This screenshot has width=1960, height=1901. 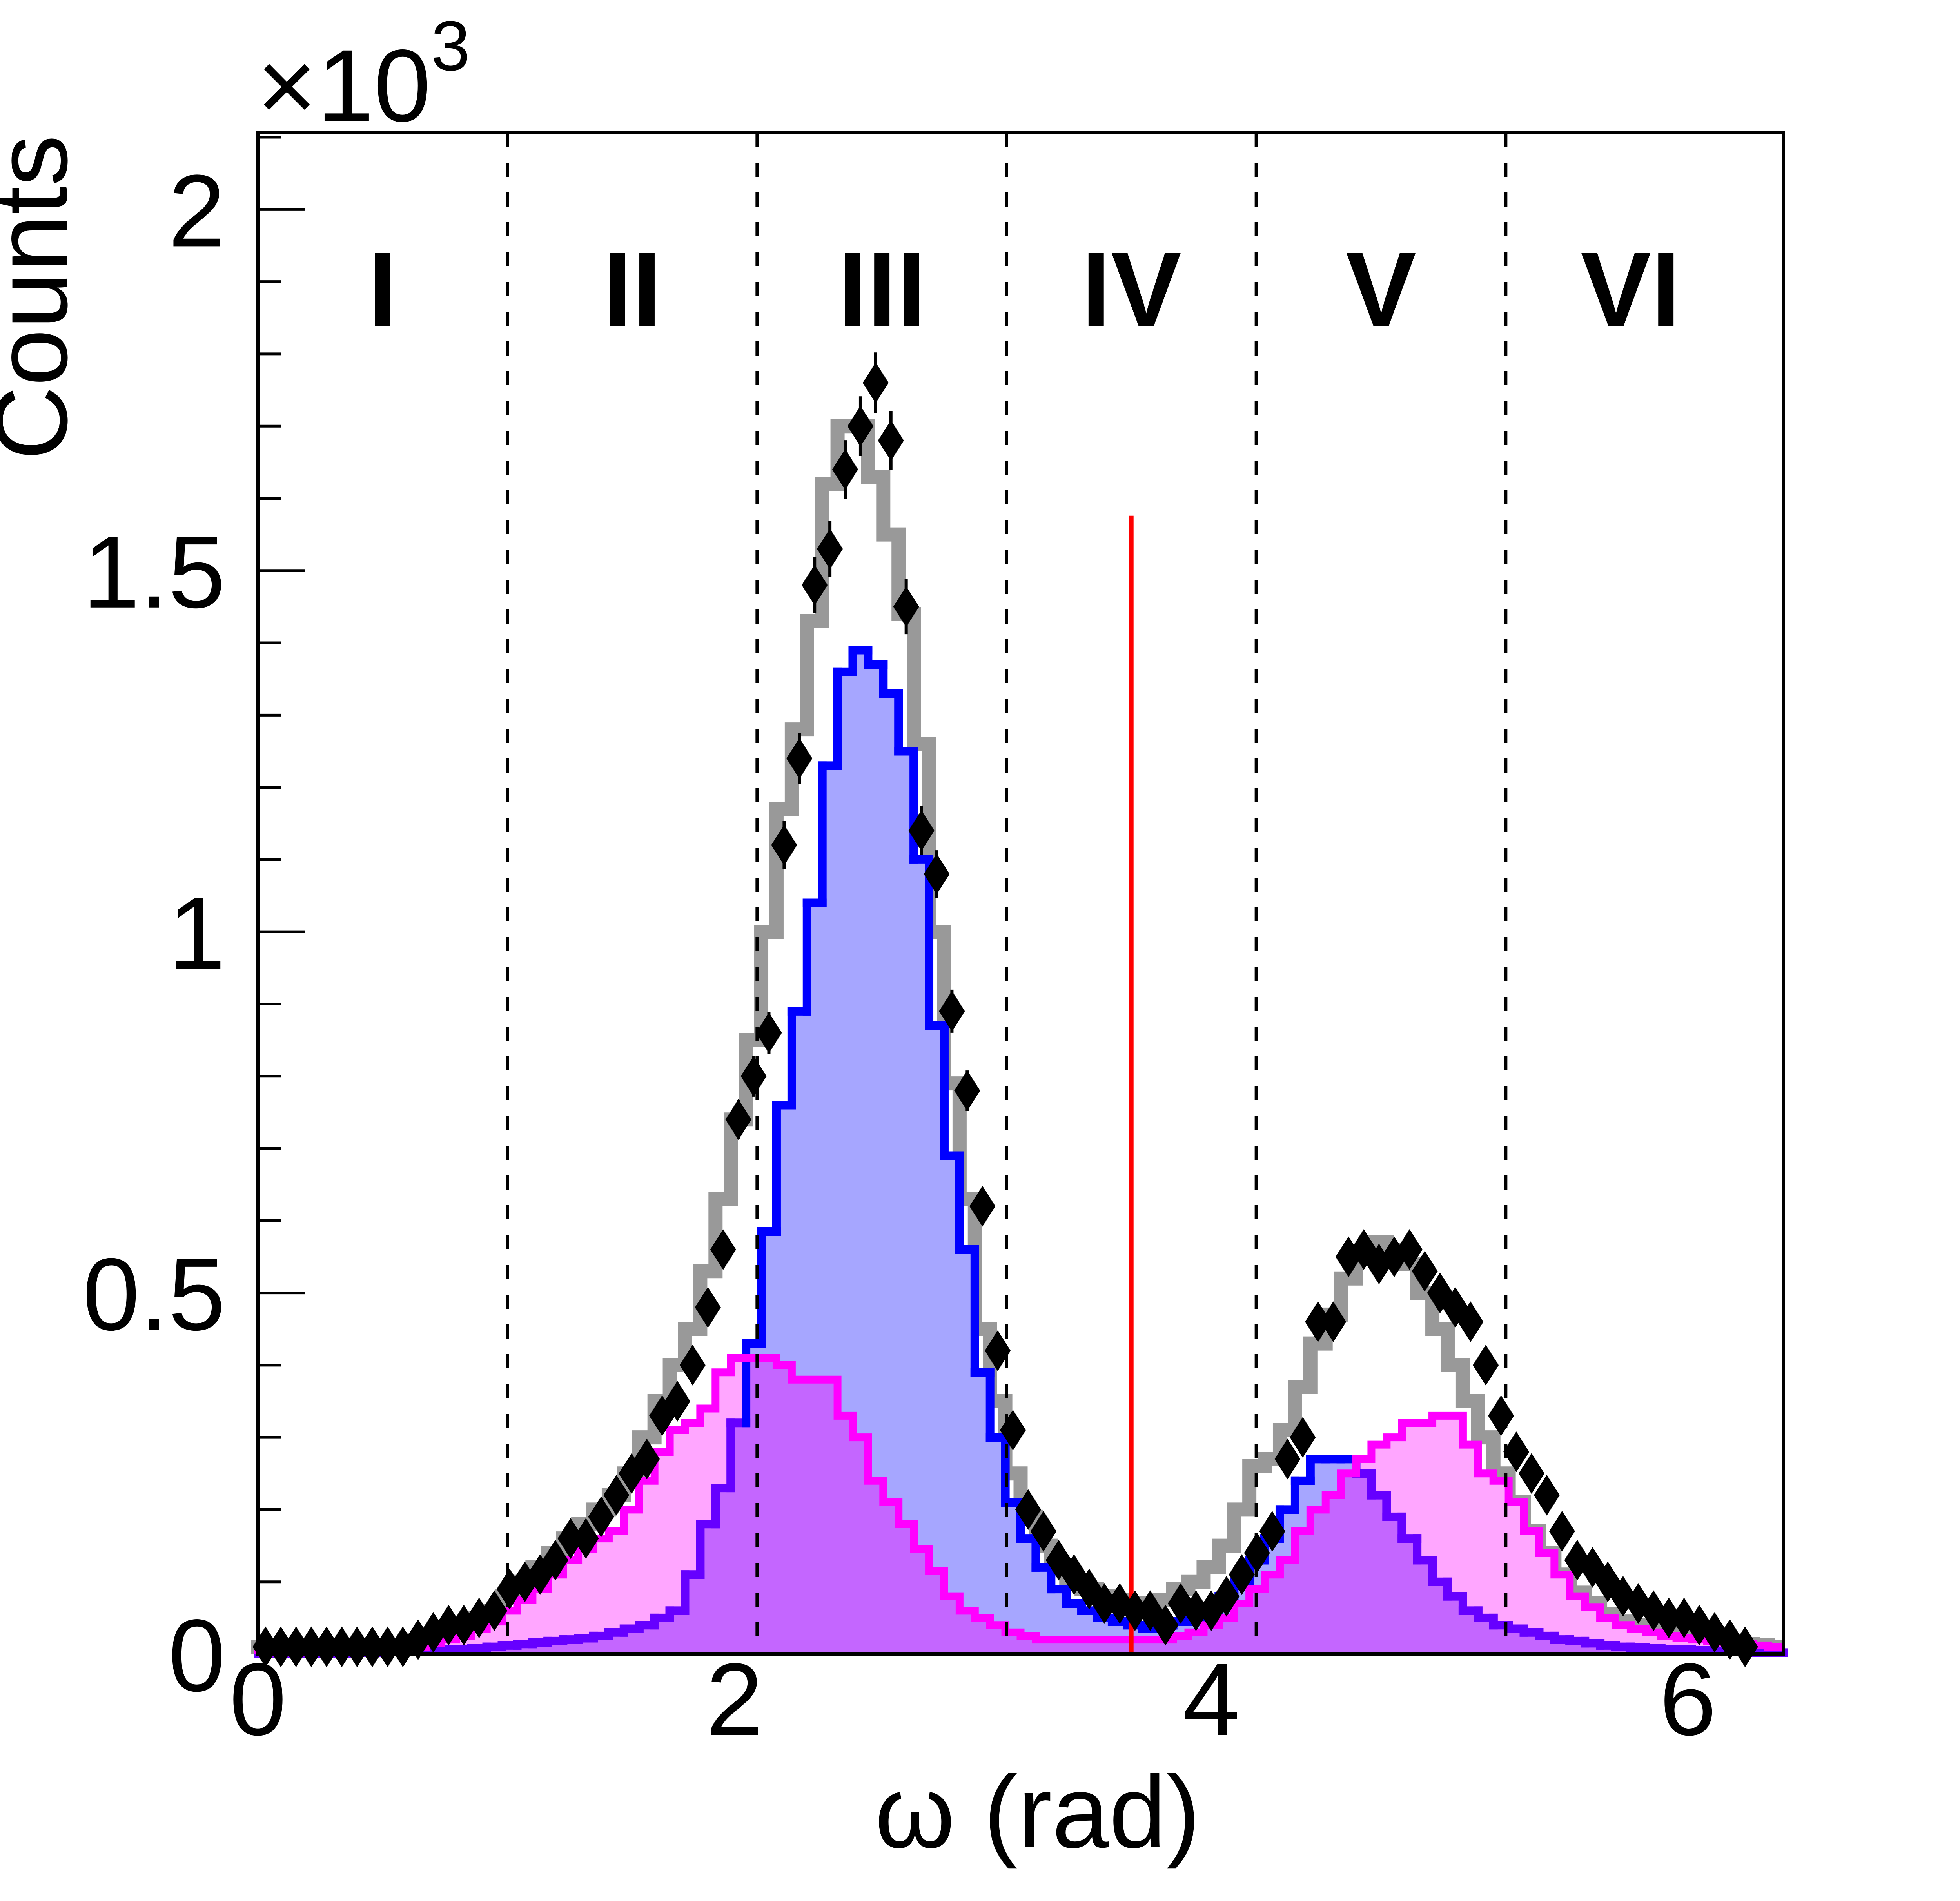 What do you see at coordinates (154, 572) in the screenshot?
I see `y-tick-label: 1.5` at bounding box center [154, 572].